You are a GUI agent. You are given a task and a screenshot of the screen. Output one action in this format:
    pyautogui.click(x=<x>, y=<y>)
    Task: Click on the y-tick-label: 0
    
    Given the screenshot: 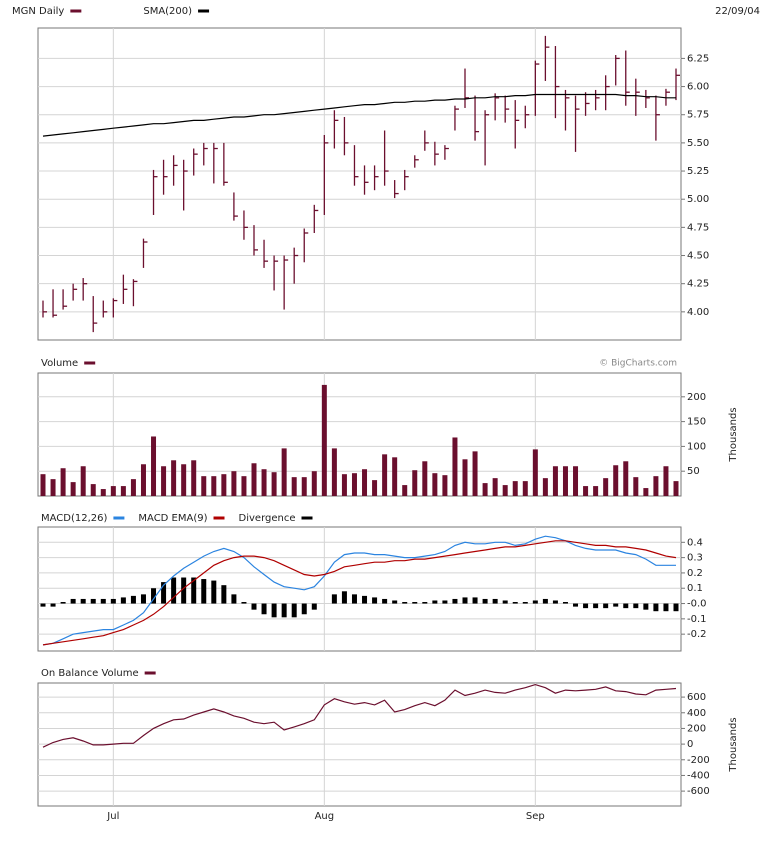 What is the action you would take?
    pyautogui.click(x=690, y=744)
    